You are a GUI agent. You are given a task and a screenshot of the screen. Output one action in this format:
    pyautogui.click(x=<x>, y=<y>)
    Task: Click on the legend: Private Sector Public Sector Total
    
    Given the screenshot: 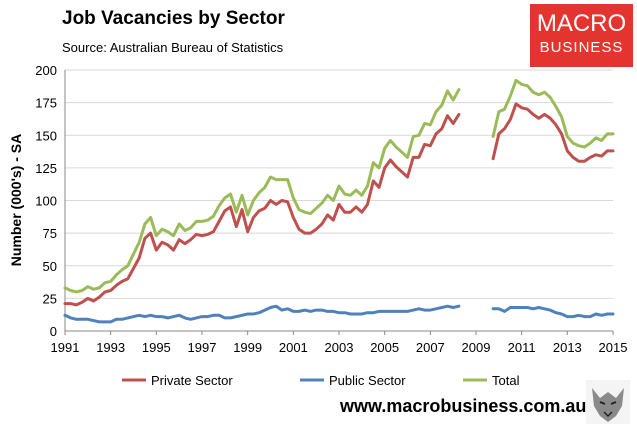 What is the action you would take?
    pyautogui.click(x=321, y=380)
    